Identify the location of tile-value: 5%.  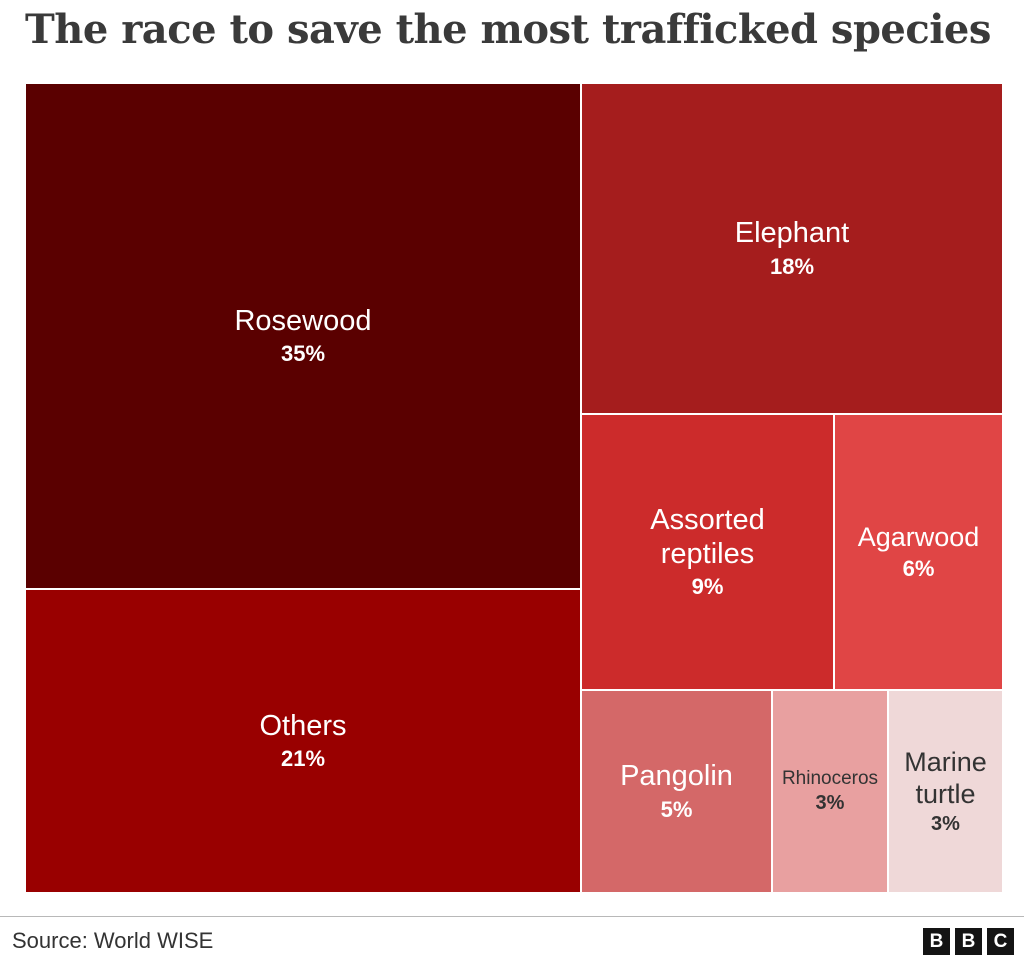
(676, 809).